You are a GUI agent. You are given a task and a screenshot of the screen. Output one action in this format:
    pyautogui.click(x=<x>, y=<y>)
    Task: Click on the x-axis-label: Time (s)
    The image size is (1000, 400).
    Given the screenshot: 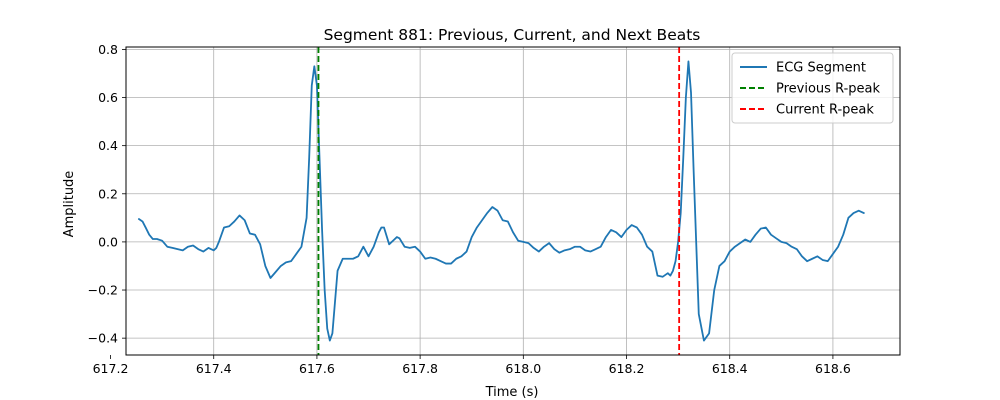 What is the action you would take?
    pyautogui.click(x=512, y=392)
    